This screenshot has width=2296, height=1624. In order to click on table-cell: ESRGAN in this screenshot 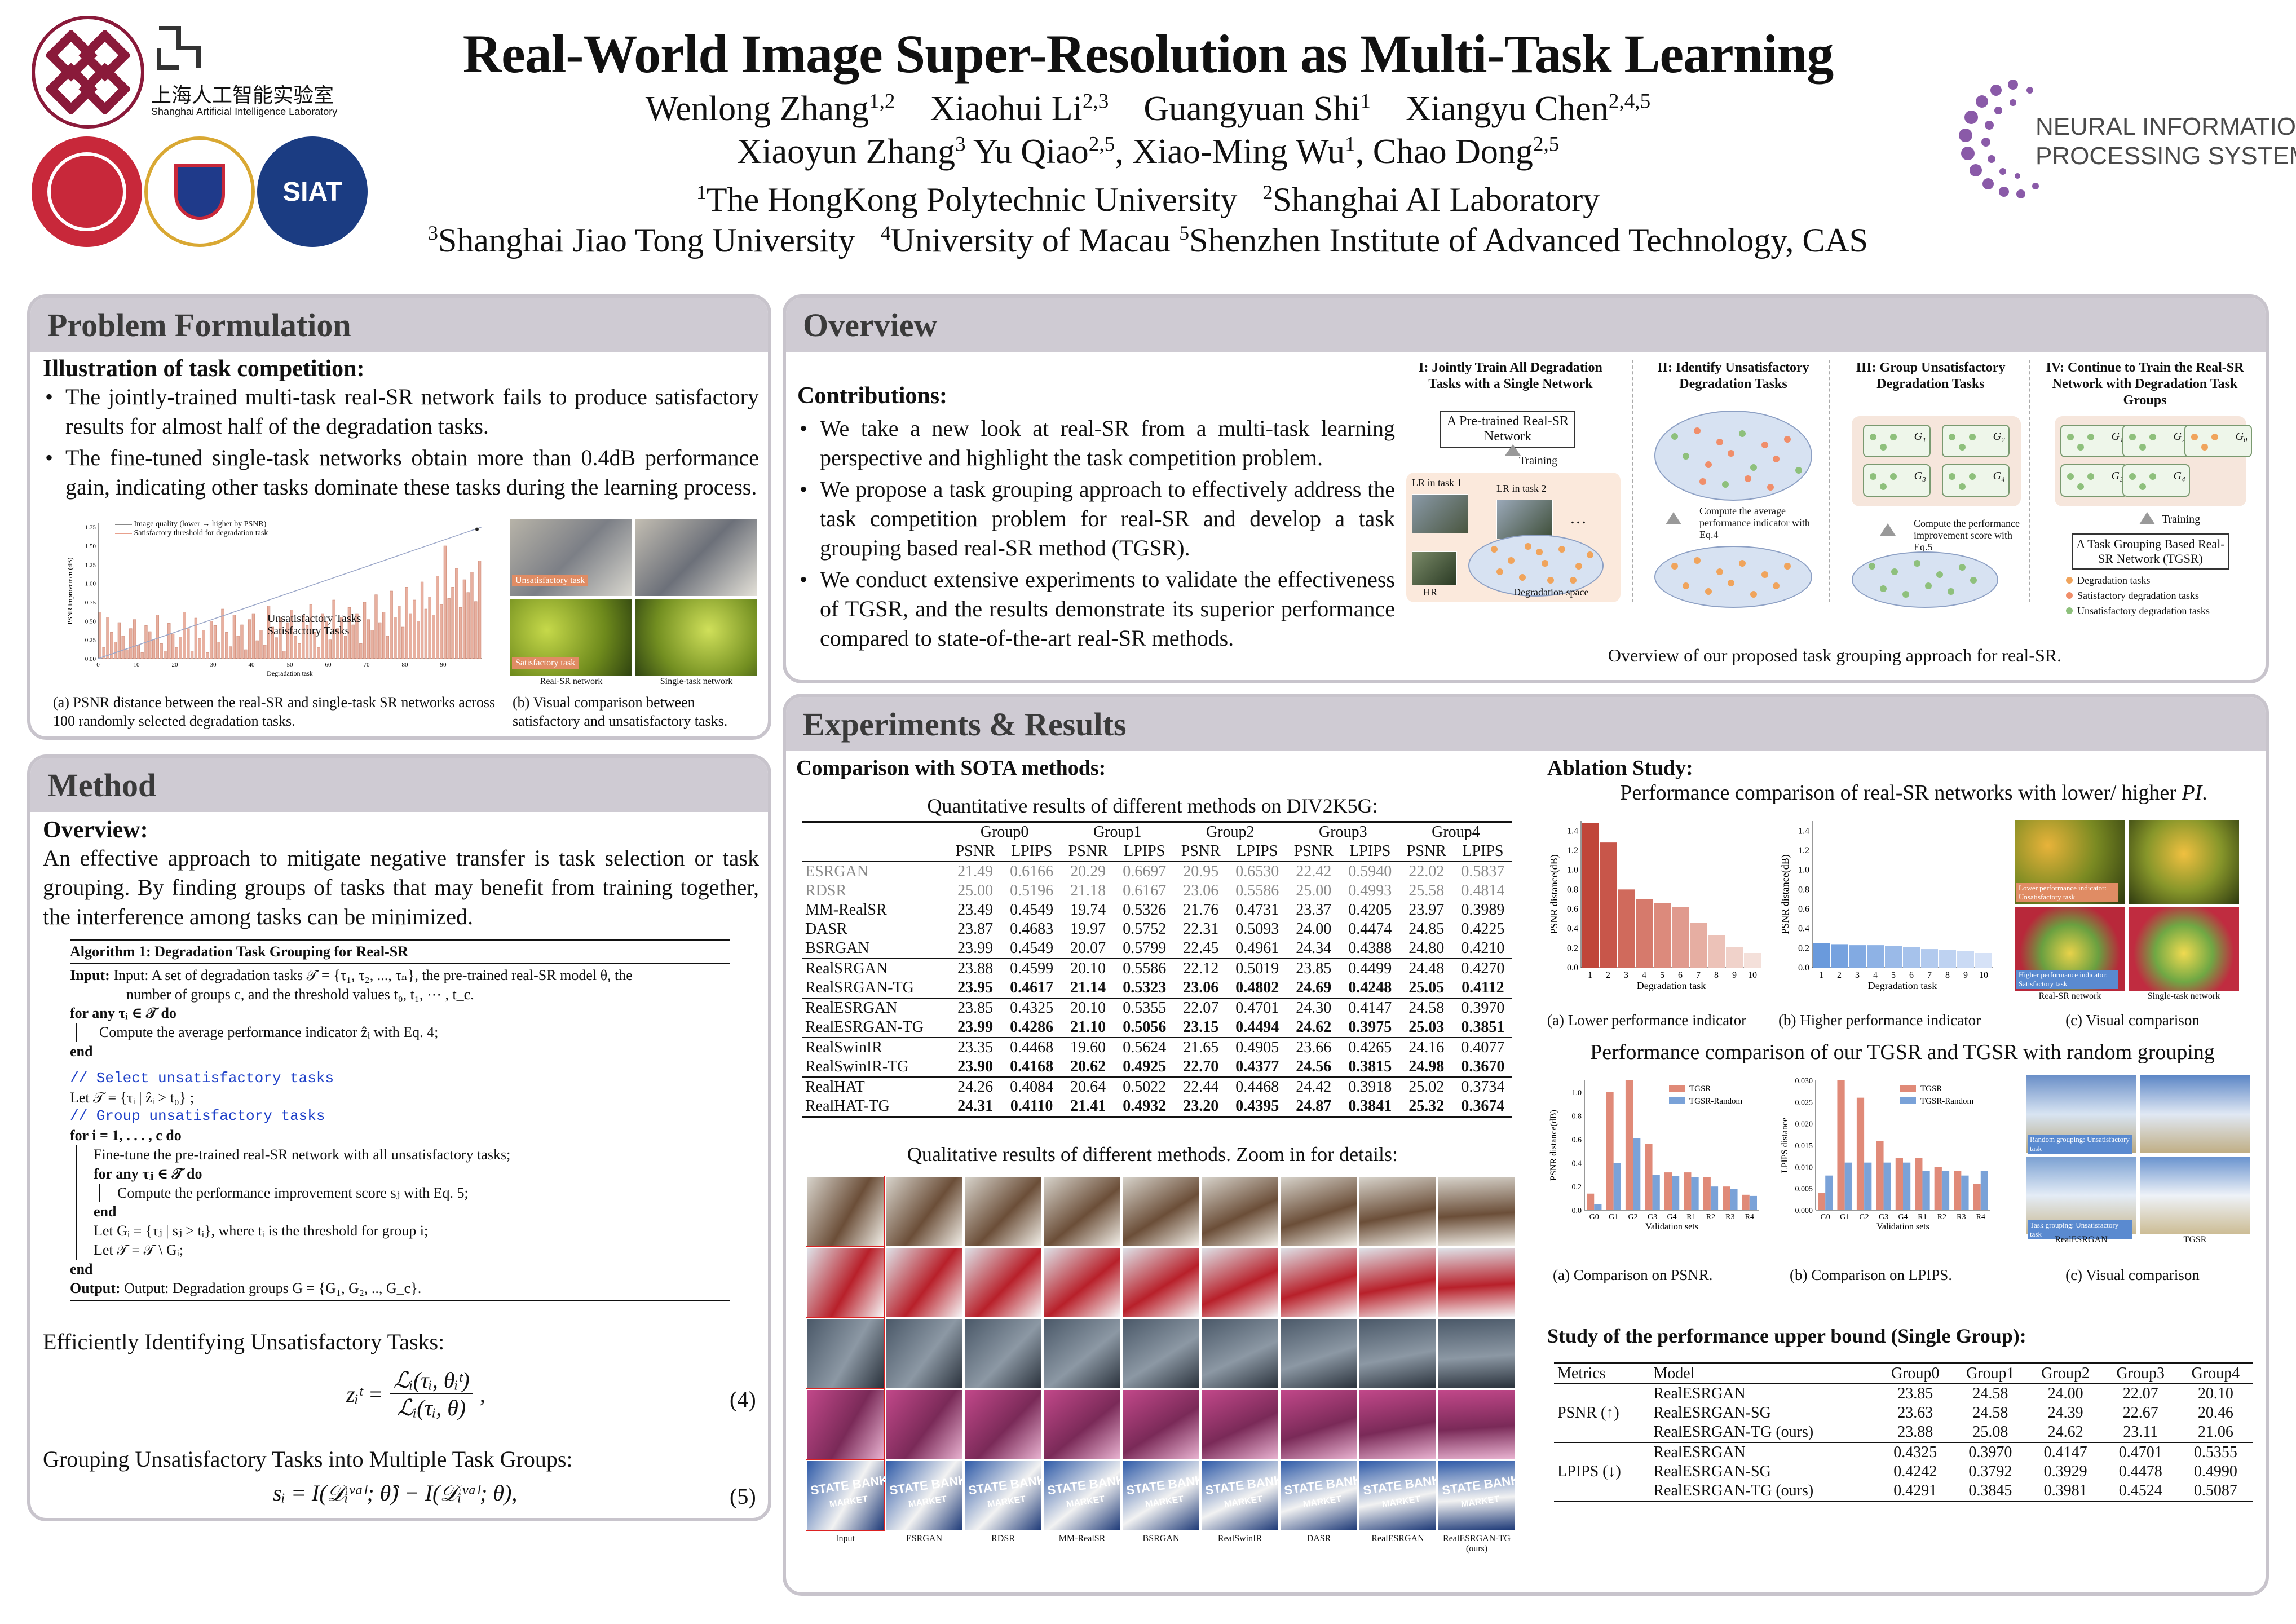, I will do `click(837, 872)`.